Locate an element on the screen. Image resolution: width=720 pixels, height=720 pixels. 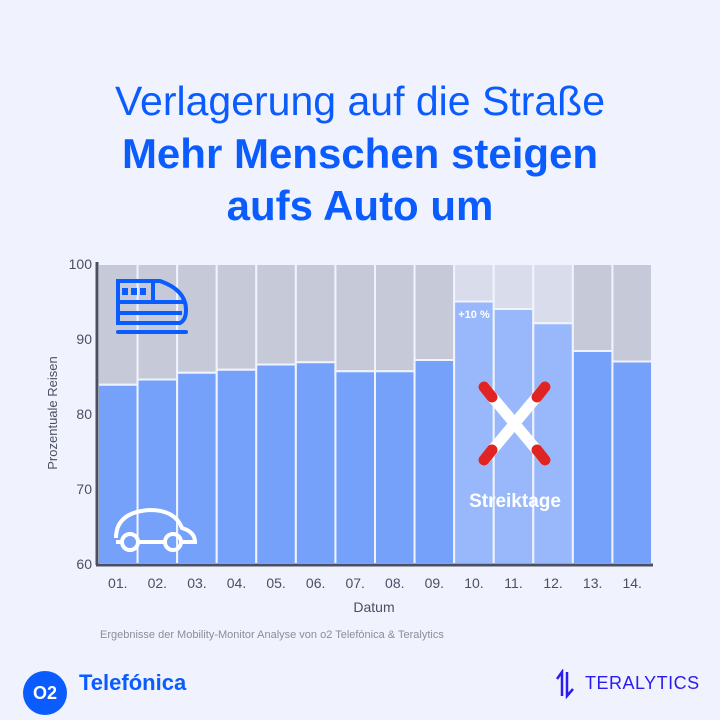
x-tick-label: 02. is located at coordinates (157, 583).